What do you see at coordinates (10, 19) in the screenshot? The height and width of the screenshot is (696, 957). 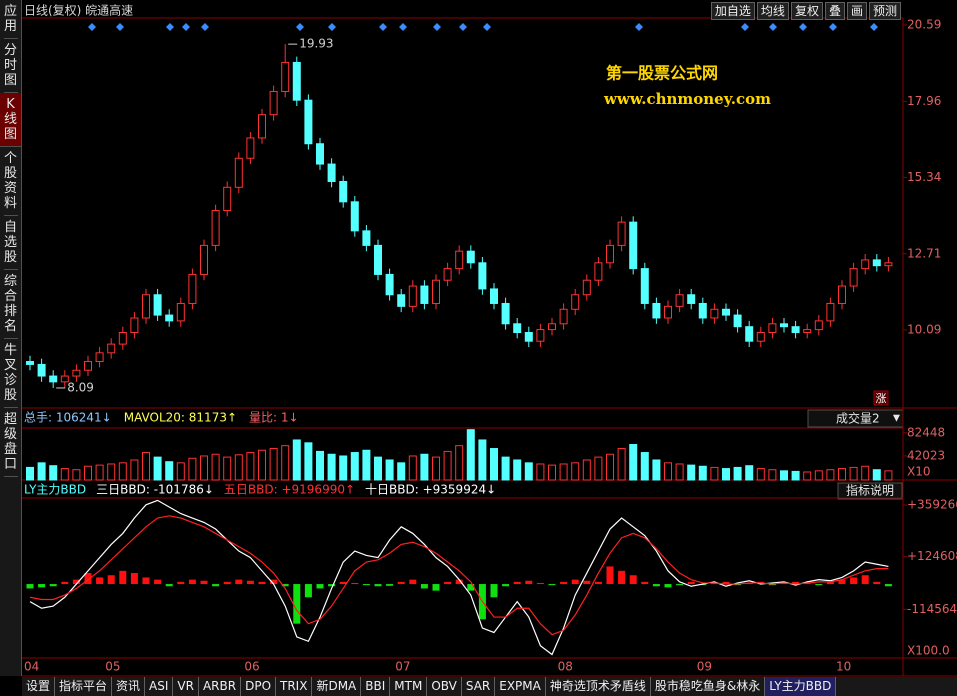 I see `sidebar-tab: 应用` at bounding box center [10, 19].